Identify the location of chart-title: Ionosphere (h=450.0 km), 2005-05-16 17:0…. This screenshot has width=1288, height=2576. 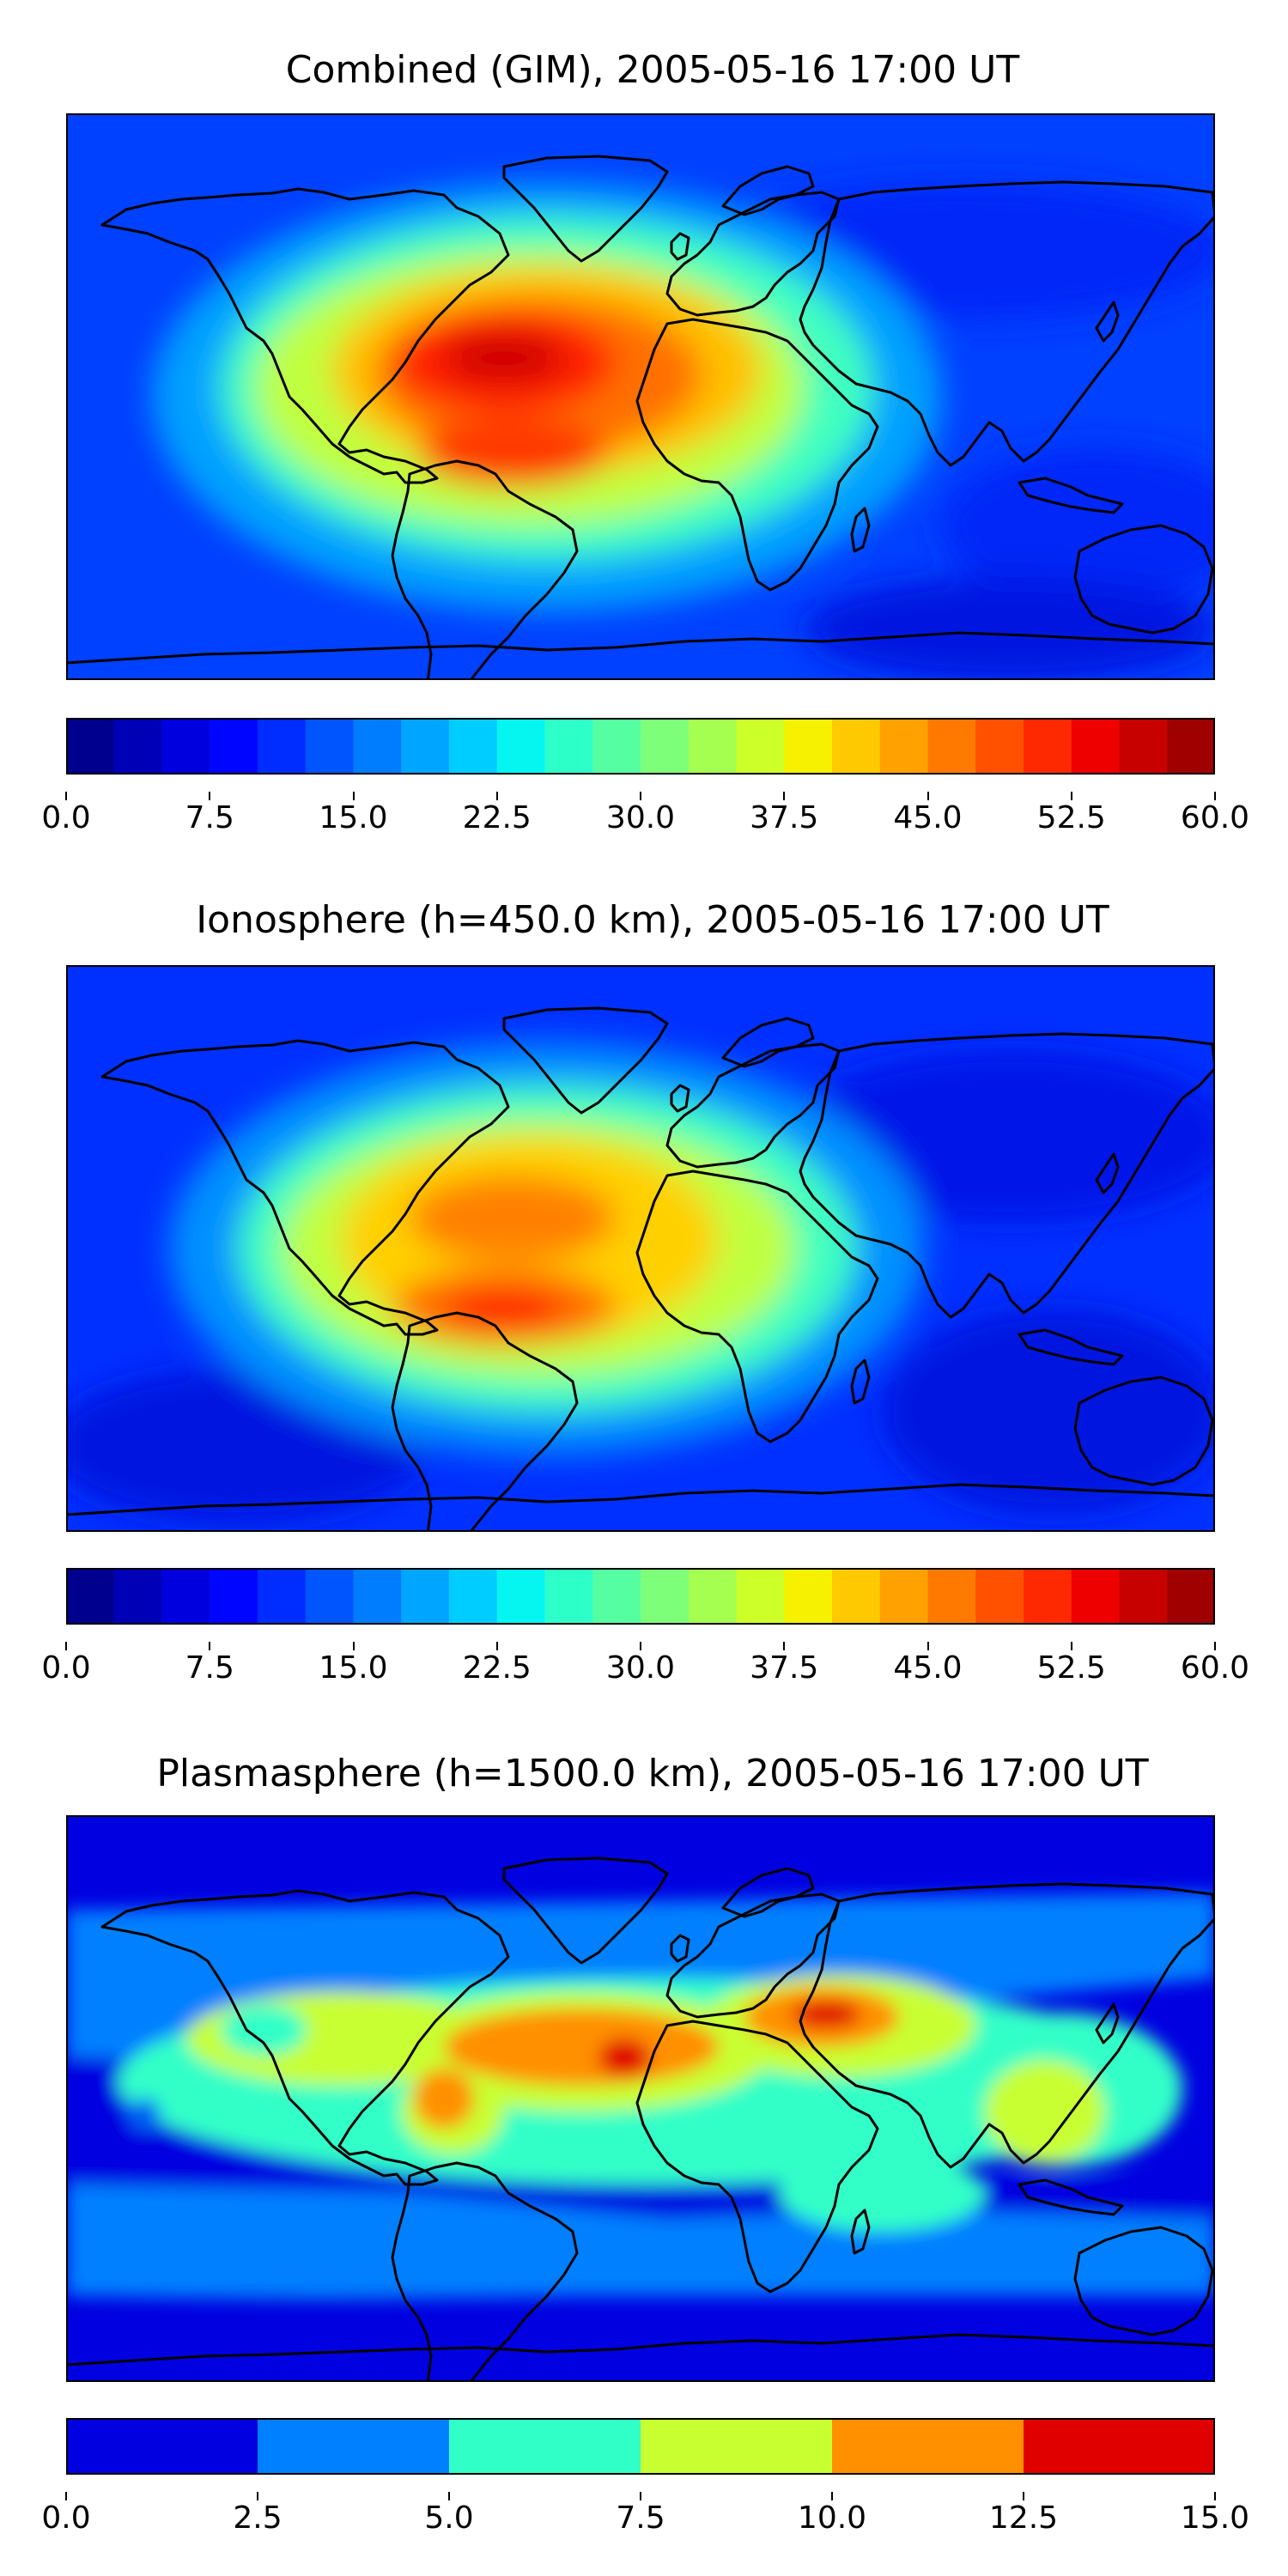
(652, 920).